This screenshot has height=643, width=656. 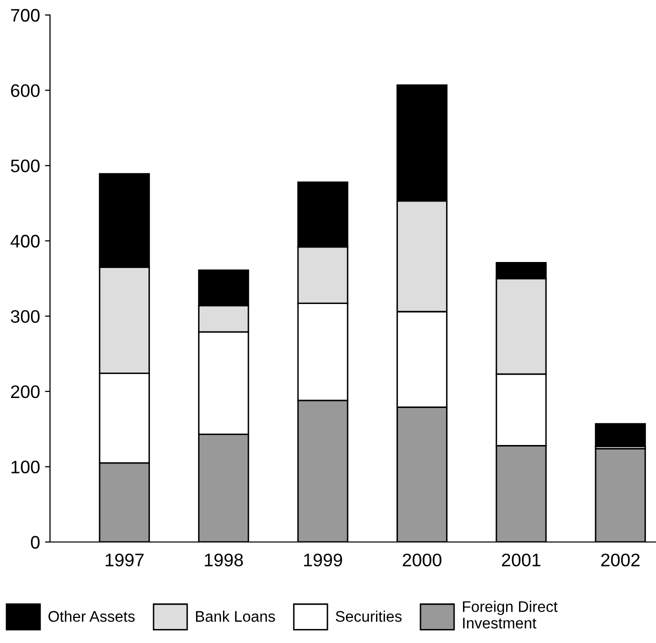 What do you see at coordinates (25, 391) in the screenshot?
I see `y-tick-label: 200` at bounding box center [25, 391].